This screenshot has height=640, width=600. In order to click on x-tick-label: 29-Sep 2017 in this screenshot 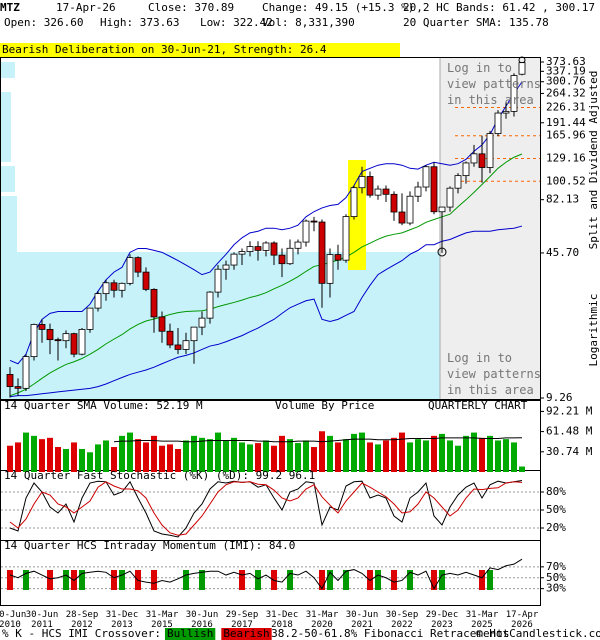, I will do `click(242, 620)`.